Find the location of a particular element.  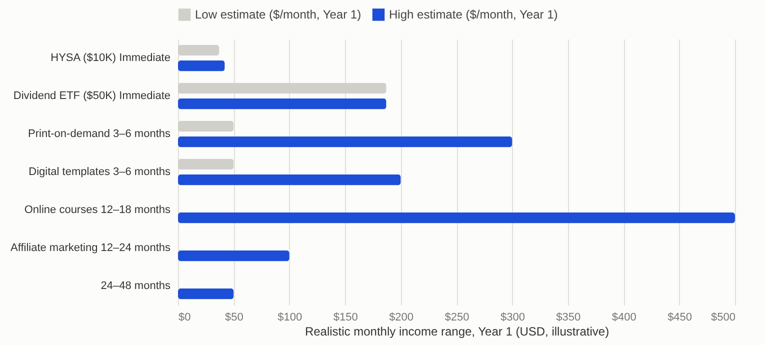

y-tick-label: 24–48 months is located at coordinates (135, 286).